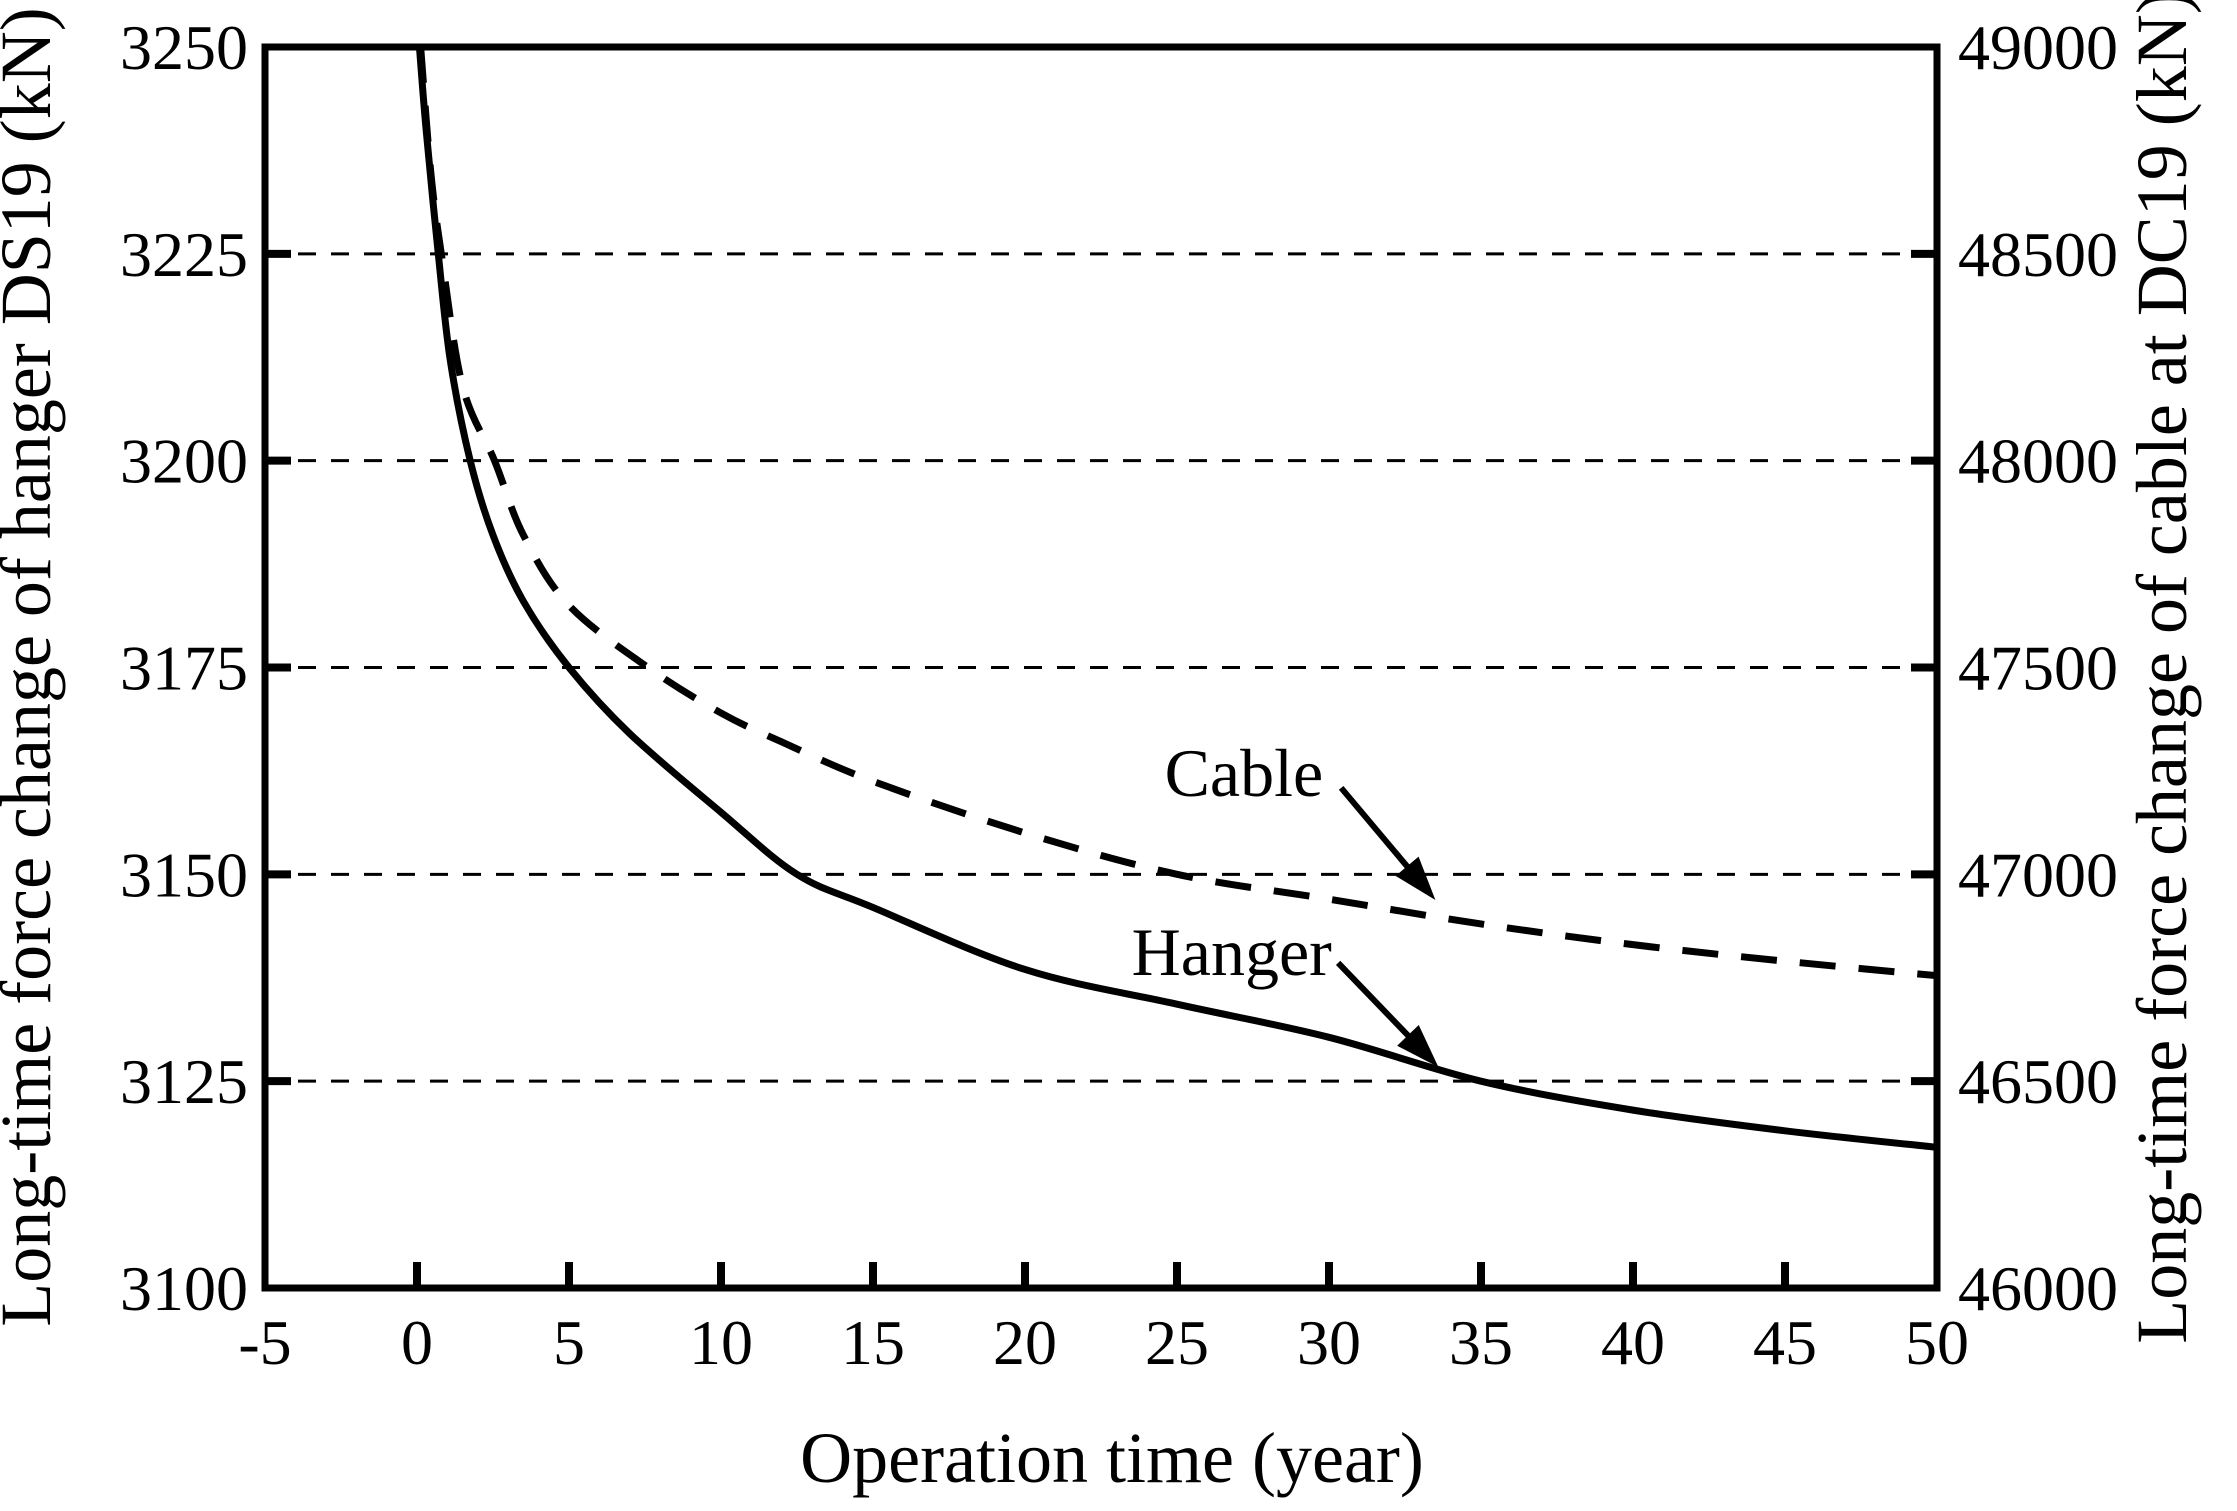 This screenshot has width=2237, height=1511. I want to click on y-left-tick-label: 3225, so click(184, 254).